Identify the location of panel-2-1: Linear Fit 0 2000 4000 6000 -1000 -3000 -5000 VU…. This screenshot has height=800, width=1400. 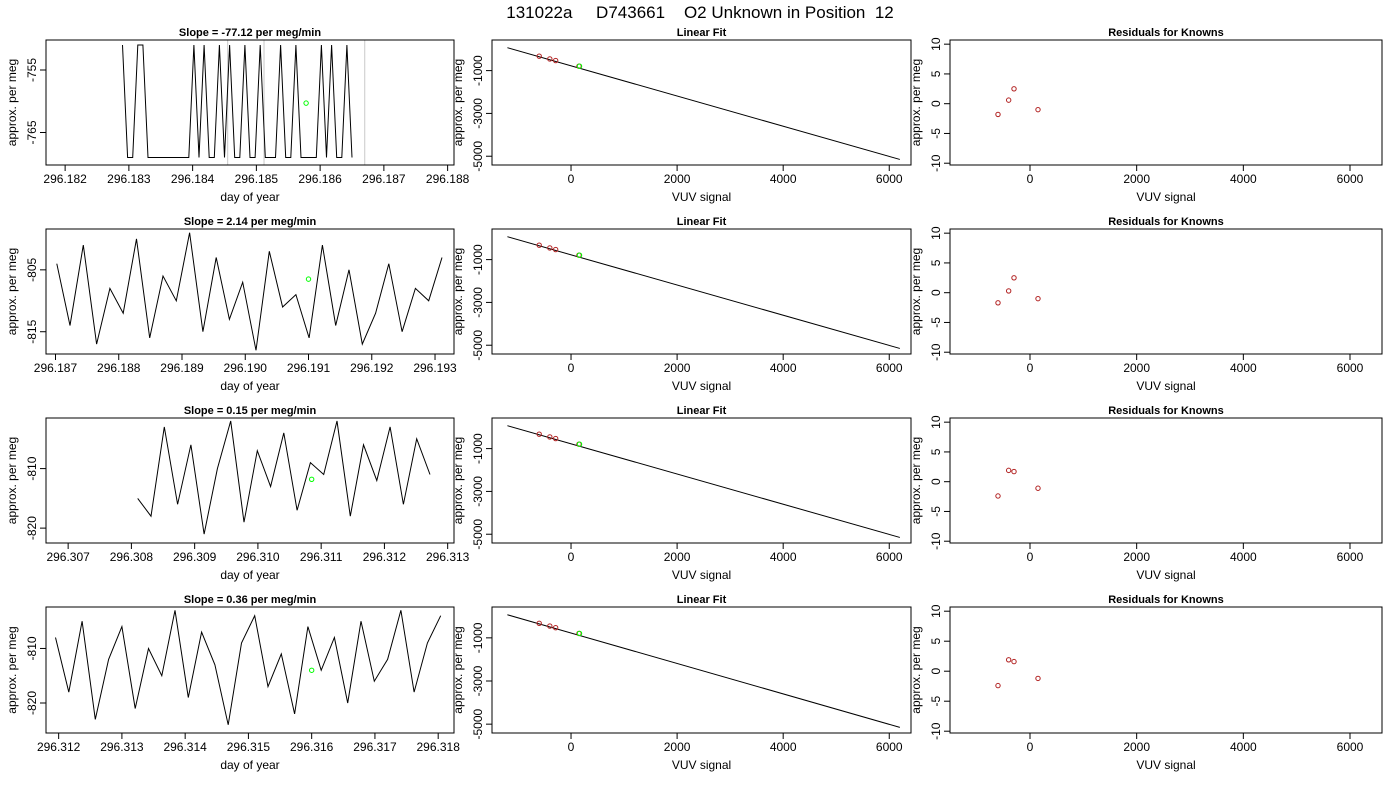
(681, 493).